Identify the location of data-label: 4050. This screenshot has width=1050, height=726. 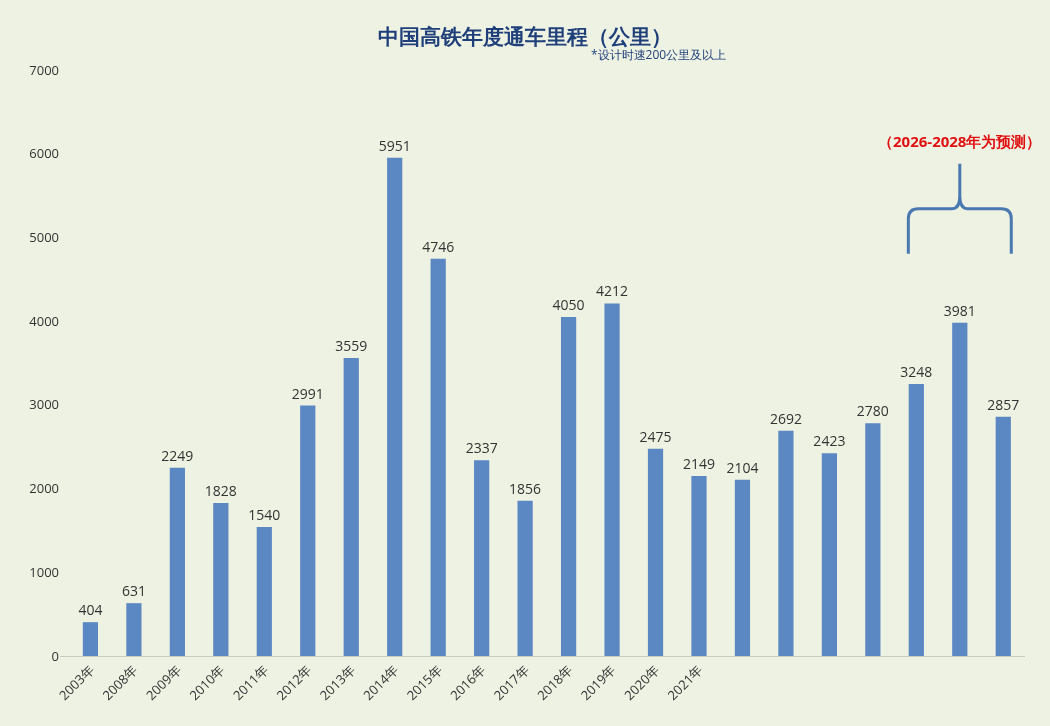
(568, 304).